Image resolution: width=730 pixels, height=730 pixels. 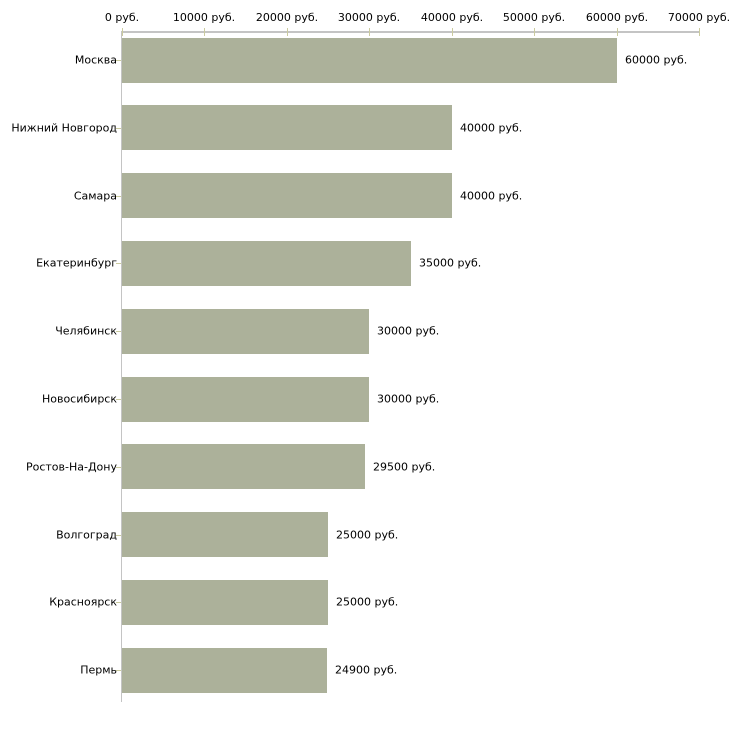 What do you see at coordinates (404, 467) in the screenshot?
I see `value-label: 29500 руб.` at bounding box center [404, 467].